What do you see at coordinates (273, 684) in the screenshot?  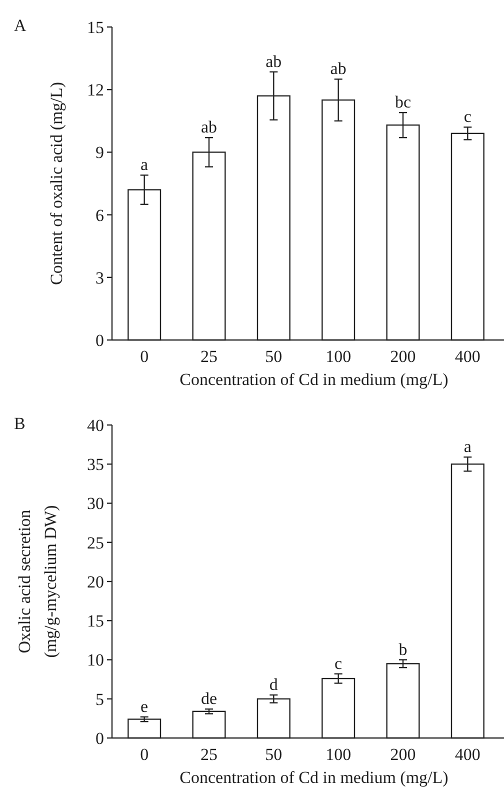 I see `annotation: d` at bounding box center [273, 684].